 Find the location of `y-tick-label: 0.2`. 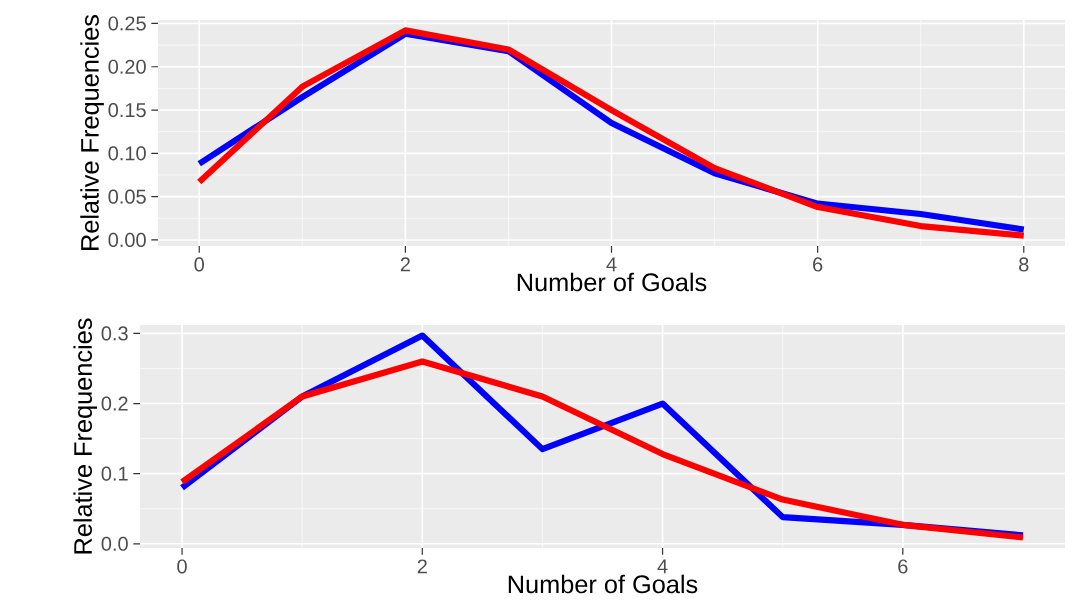

y-tick-label: 0.2 is located at coordinates (114, 403).